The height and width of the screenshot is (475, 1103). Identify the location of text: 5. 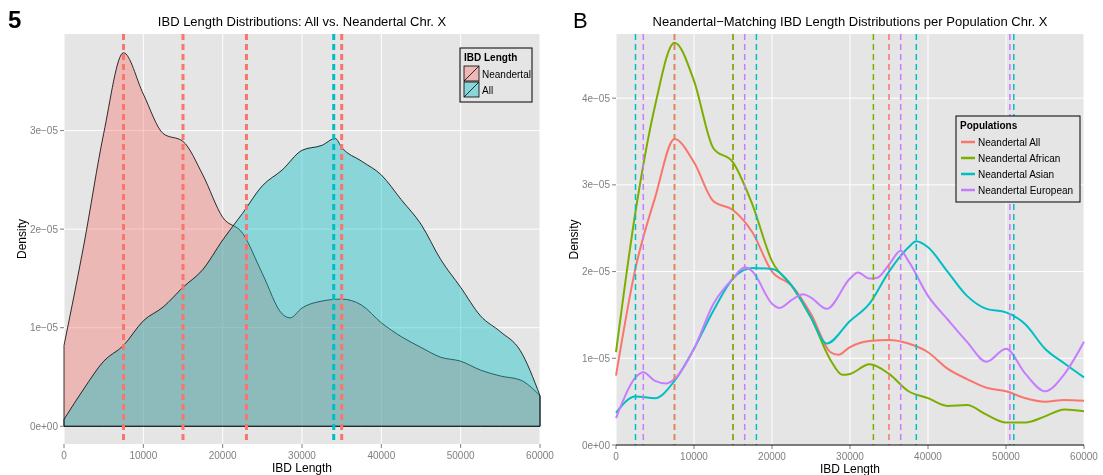
(15, 19).